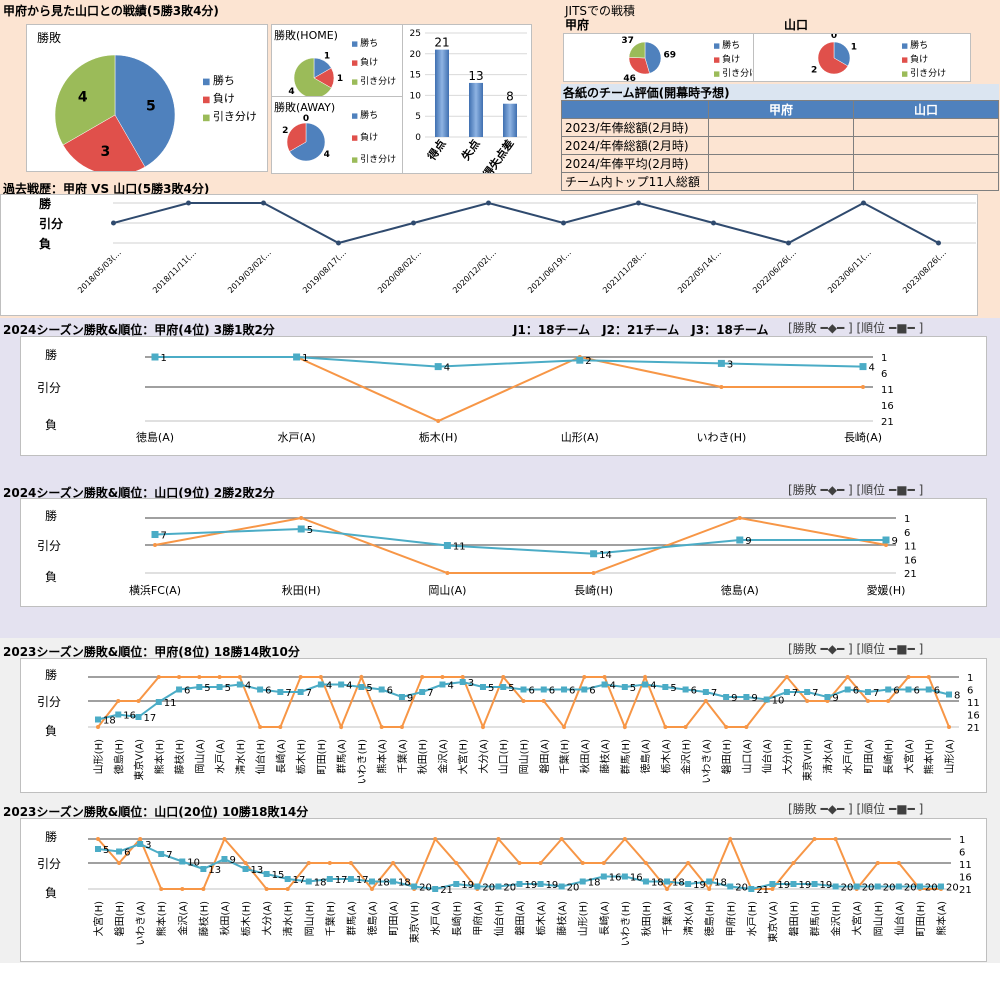 The width and height of the screenshot is (1000, 983). I want to click on home-pie-panel: 勝敗(HOME) 1 1 4 勝ち 負け 引き分け, so click(337, 61).